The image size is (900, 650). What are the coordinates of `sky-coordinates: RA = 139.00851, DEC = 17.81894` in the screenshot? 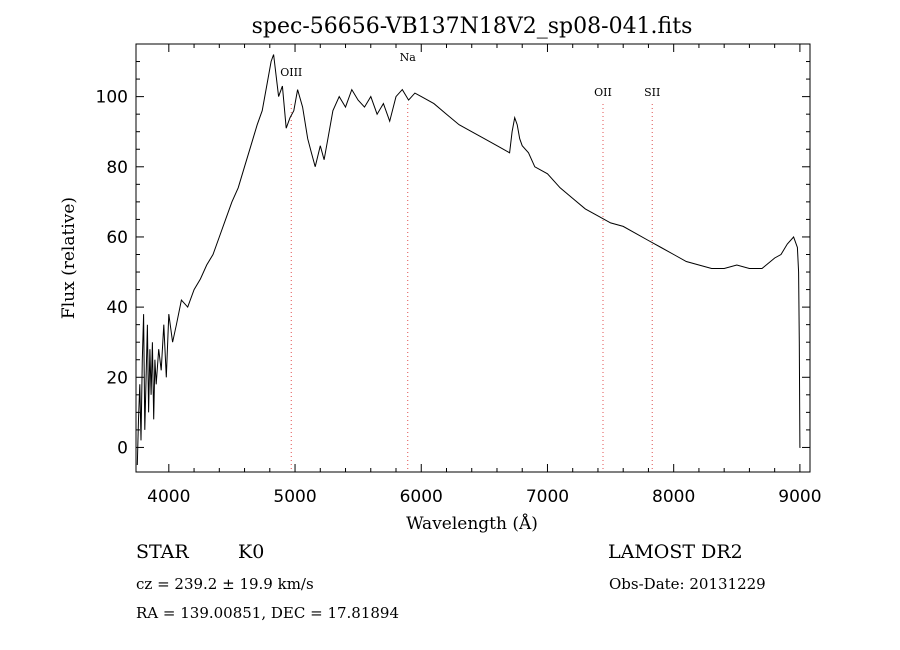 It's located at (268, 613).